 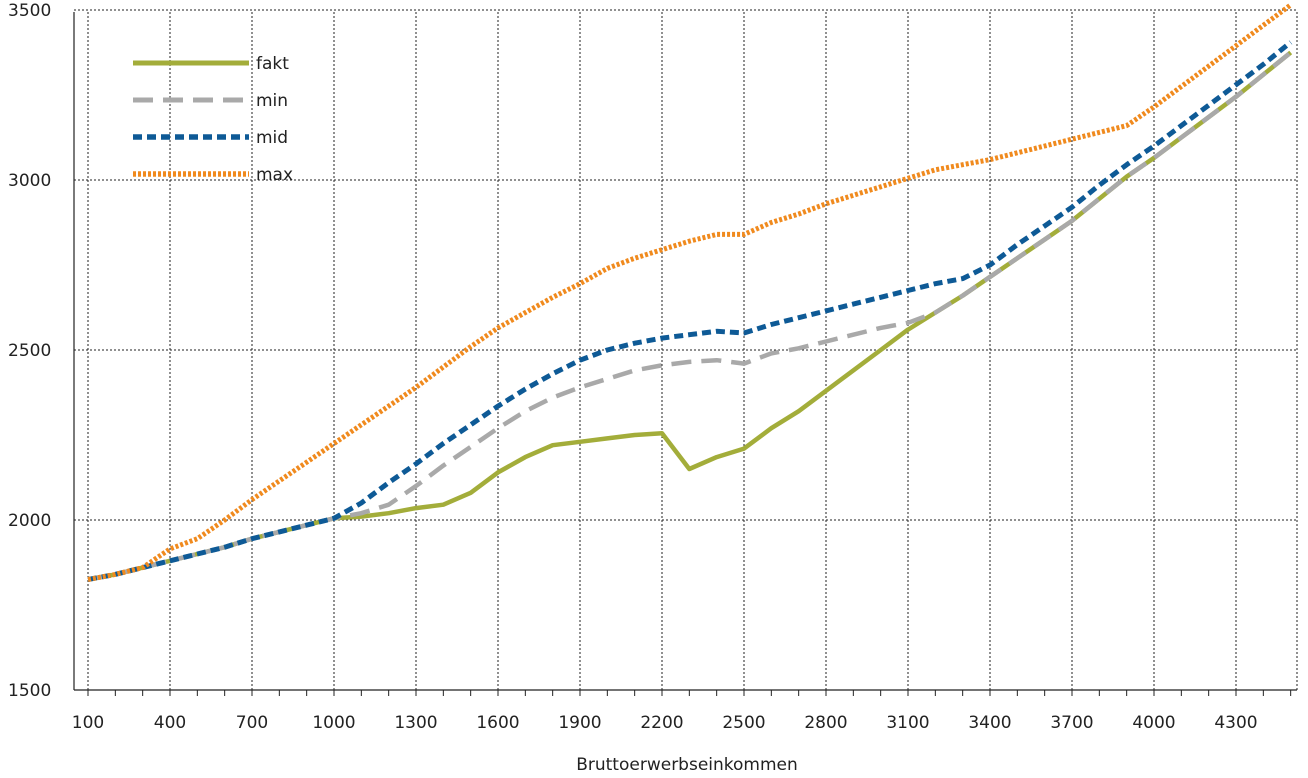 What do you see at coordinates (170, 723) in the screenshot?
I see `x-tick-label: 400` at bounding box center [170, 723].